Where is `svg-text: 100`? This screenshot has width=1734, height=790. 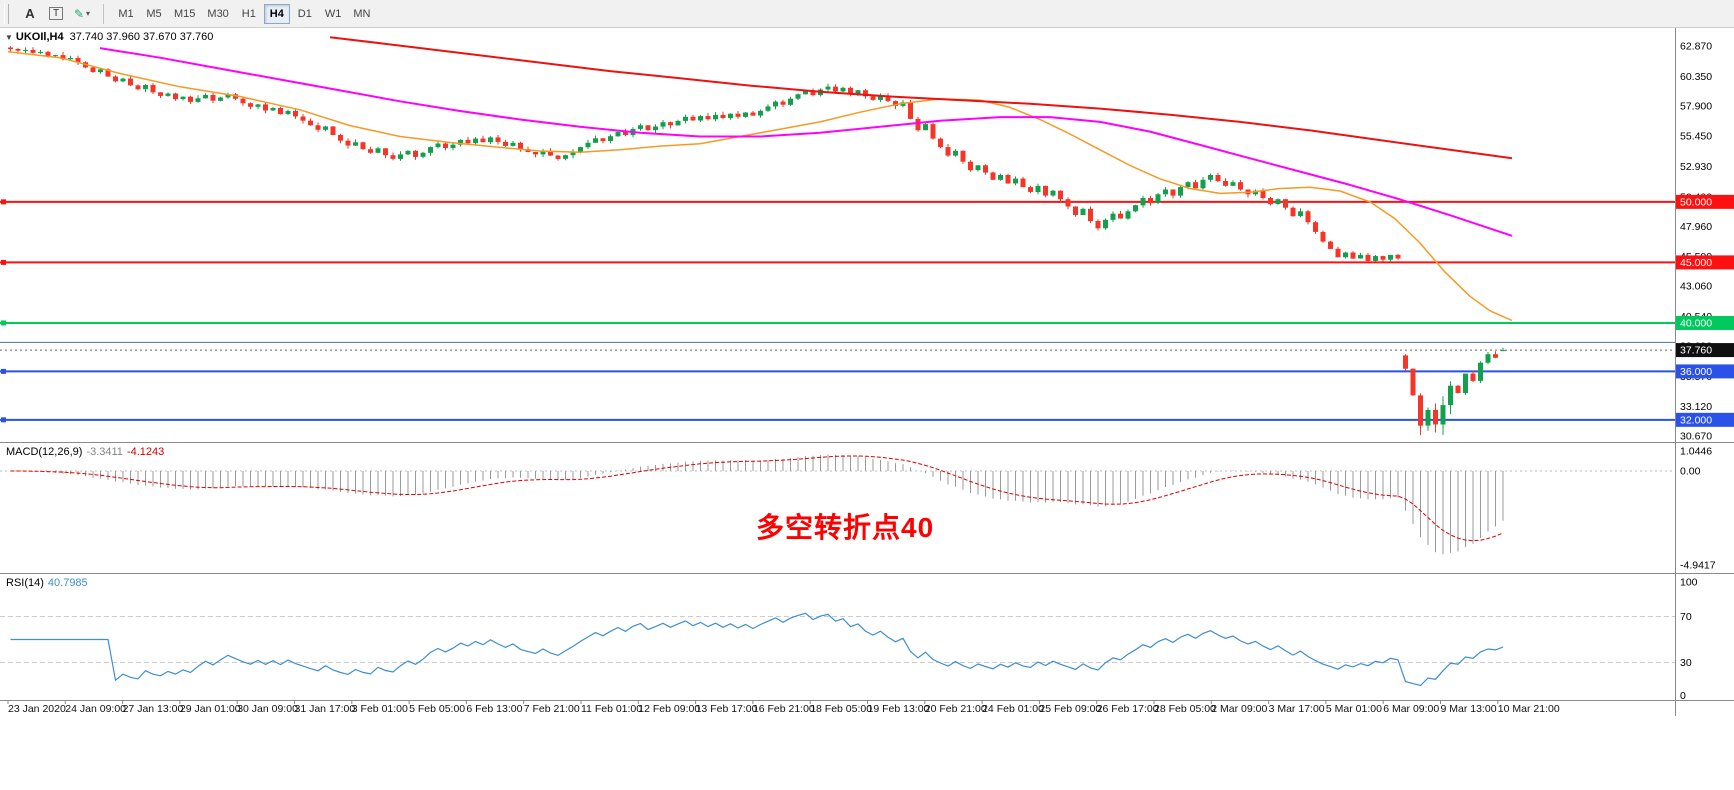 svg-text: 100 is located at coordinates (1689, 583).